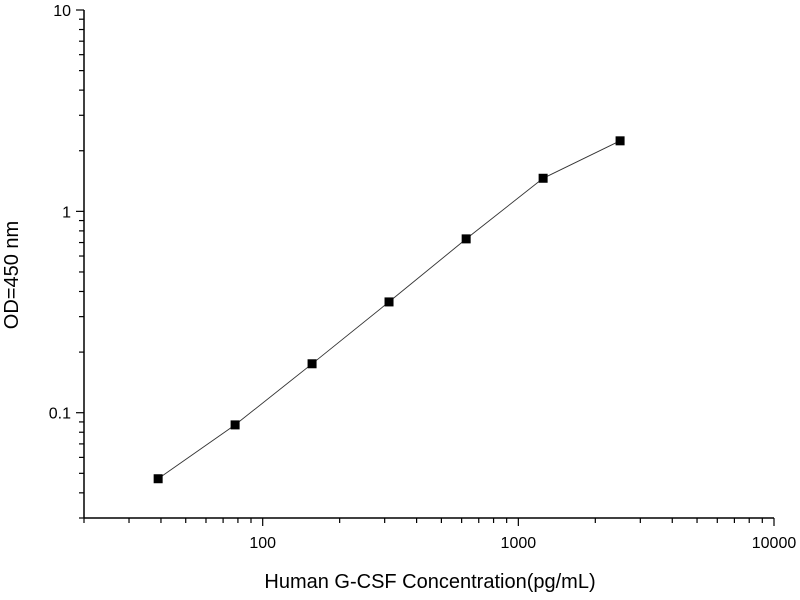  What do you see at coordinates (62, 11) in the screenshot?
I see `y-tick-label: 10` at bounding box center [62, 11].